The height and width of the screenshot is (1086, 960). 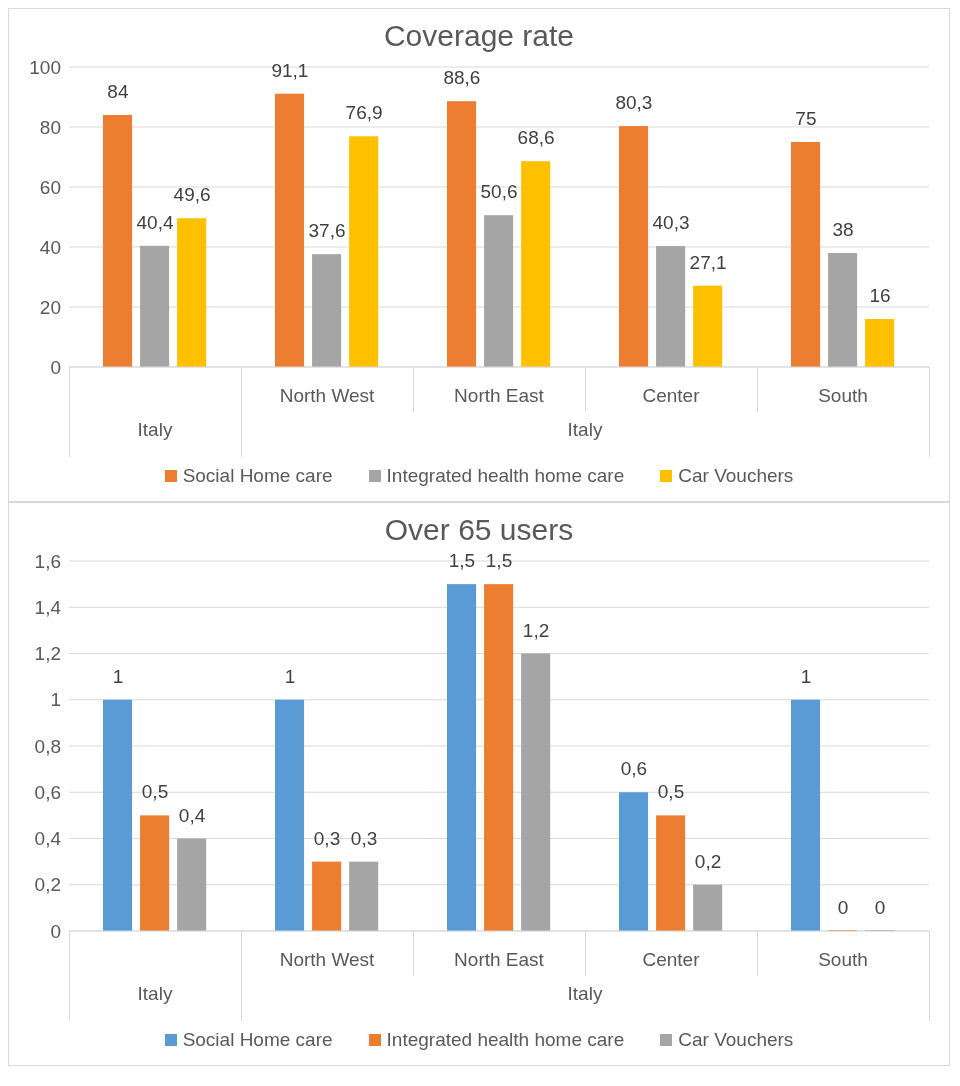 What do you see at coordinates (48, 839) in the screenshot?
I see `y-tick-label: 0,4` at bounding box center [48, 839].